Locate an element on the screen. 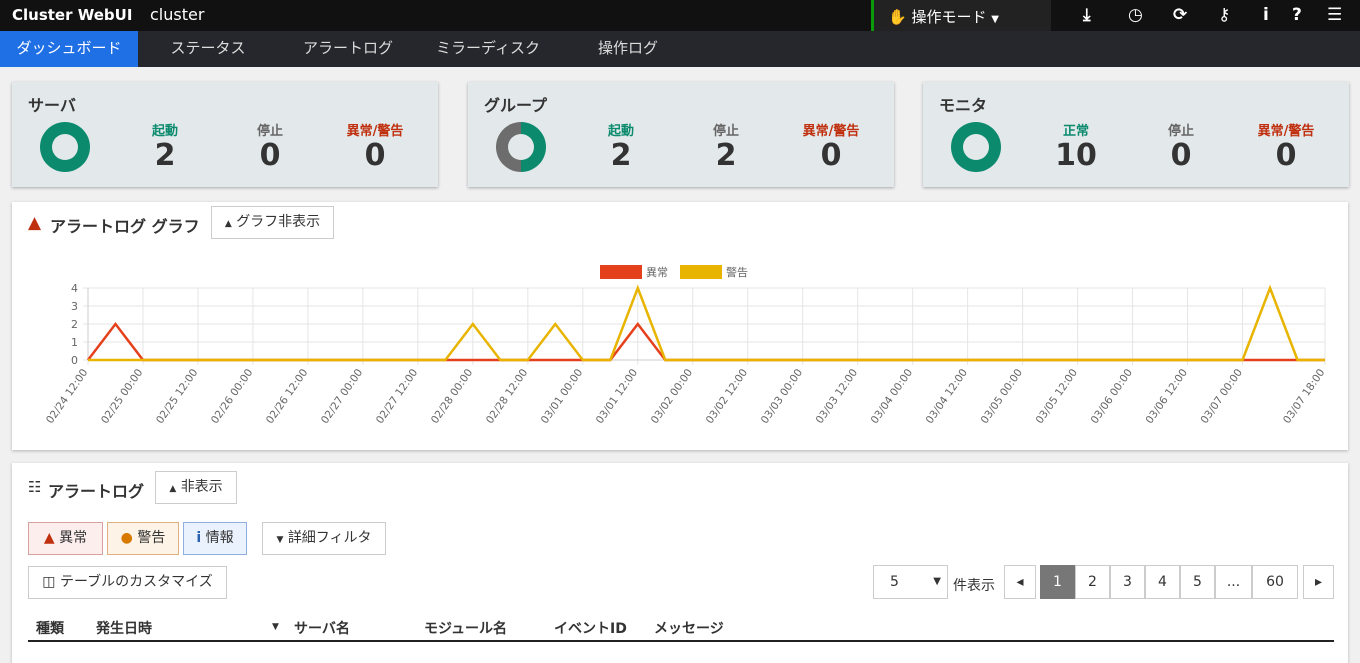  hide-graph-button: ▲ グラフ非表示 is located at coordinates (272, 222).